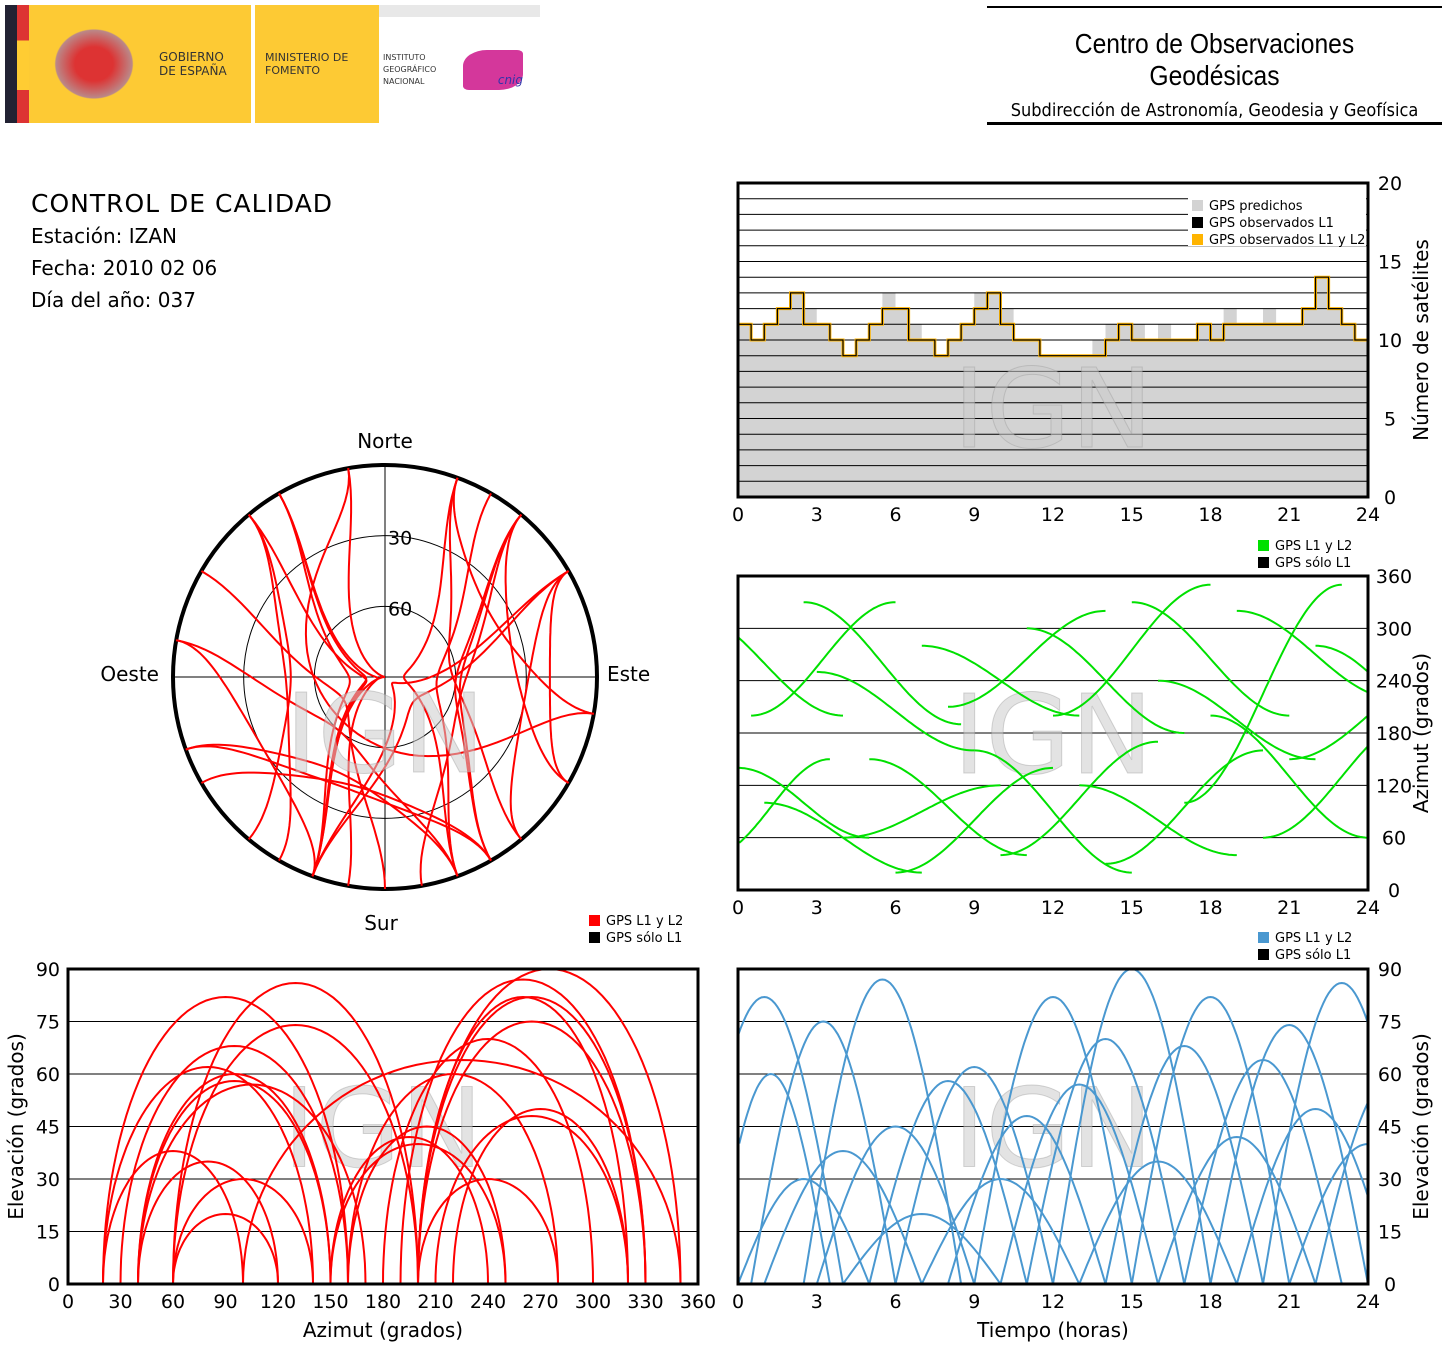 This screenshot has width=1447, height=1347. I want to click on ign-text: INSTITUTO GEOGRÁFICO NACIONAL, so click(410, 69).